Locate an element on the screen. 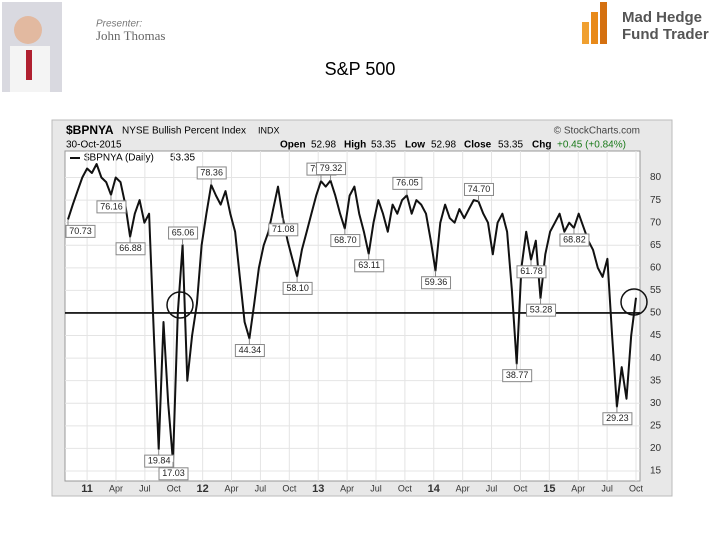 This screenshot has height=545, width=720. y-tick-label: 80 is located at coordinates (656, 177).